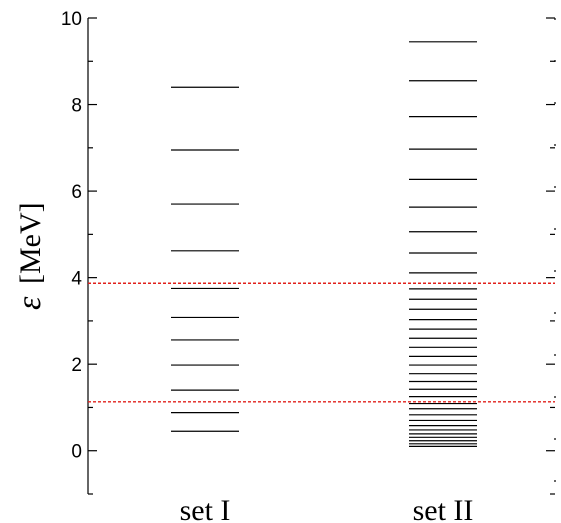 The image size is (561, 523). What do you see at coordinates (443, 508) in the screenshot?
I see `category-label: set II` at bounding box center [443, 508].